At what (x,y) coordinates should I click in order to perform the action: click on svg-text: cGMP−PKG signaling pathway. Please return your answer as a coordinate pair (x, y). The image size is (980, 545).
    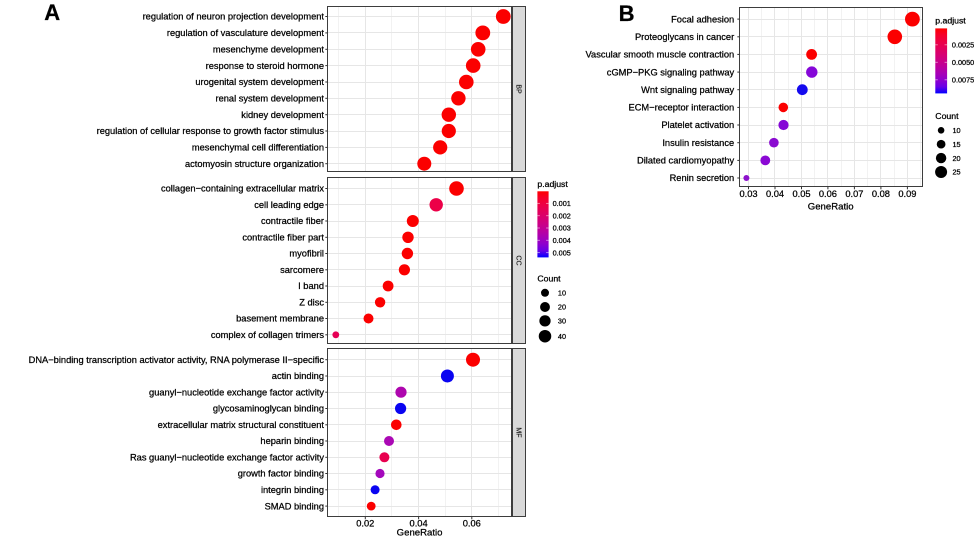
    Looking at the image, I should click on (671, 72).